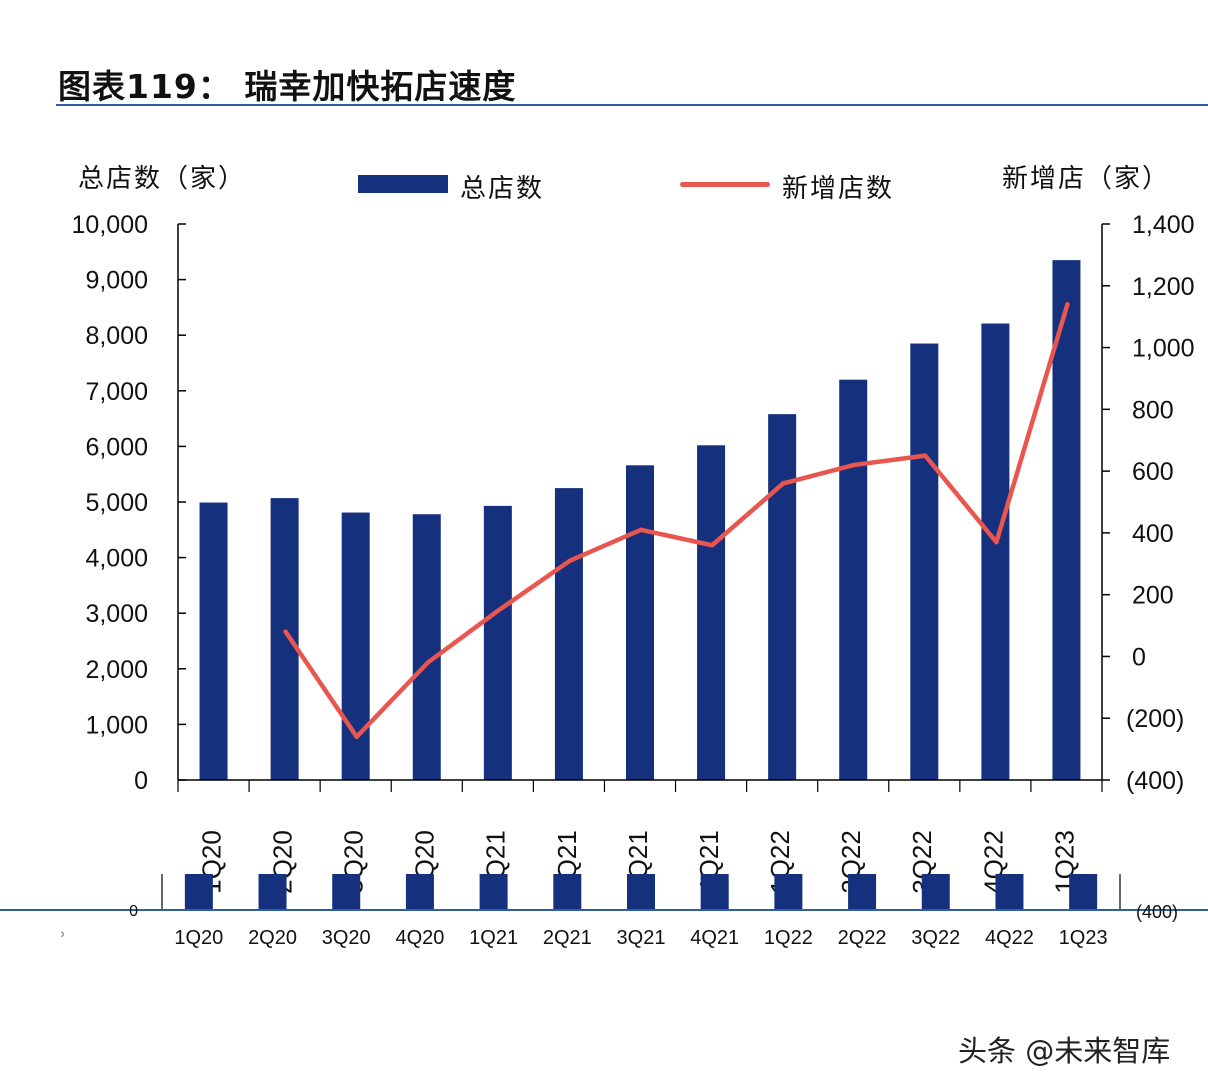 The image size is (1208, 1088). What do you see at coordinates (838, 189) in the screenshot?
I see `legend-line-label: 新增店数` at bounding box center [838, 189].